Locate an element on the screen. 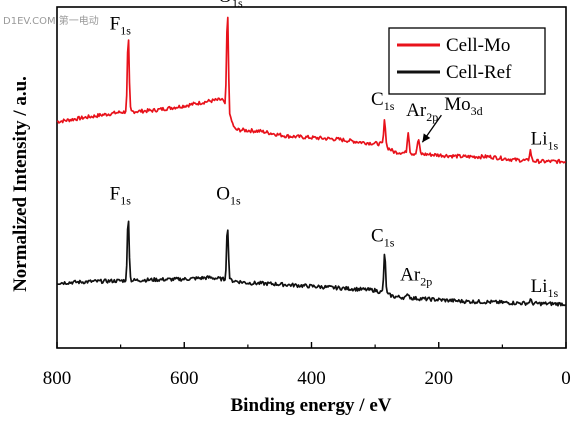  x-tick-label-600: 600 is located at coordinates (184, 378).